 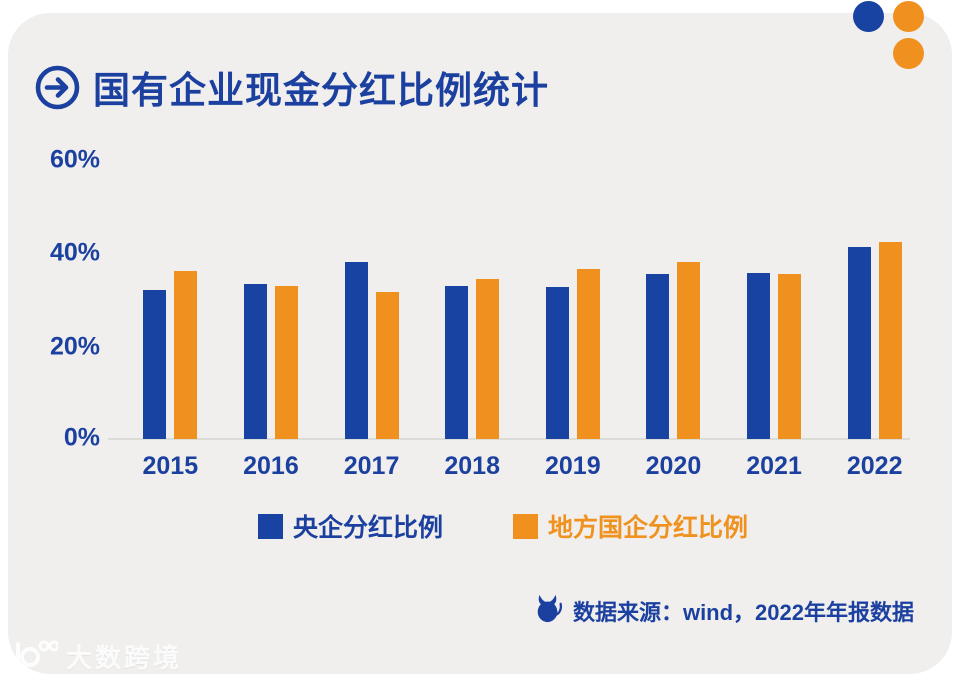 I want to click on legend-swatch-orange, so click(x=525, y=526).